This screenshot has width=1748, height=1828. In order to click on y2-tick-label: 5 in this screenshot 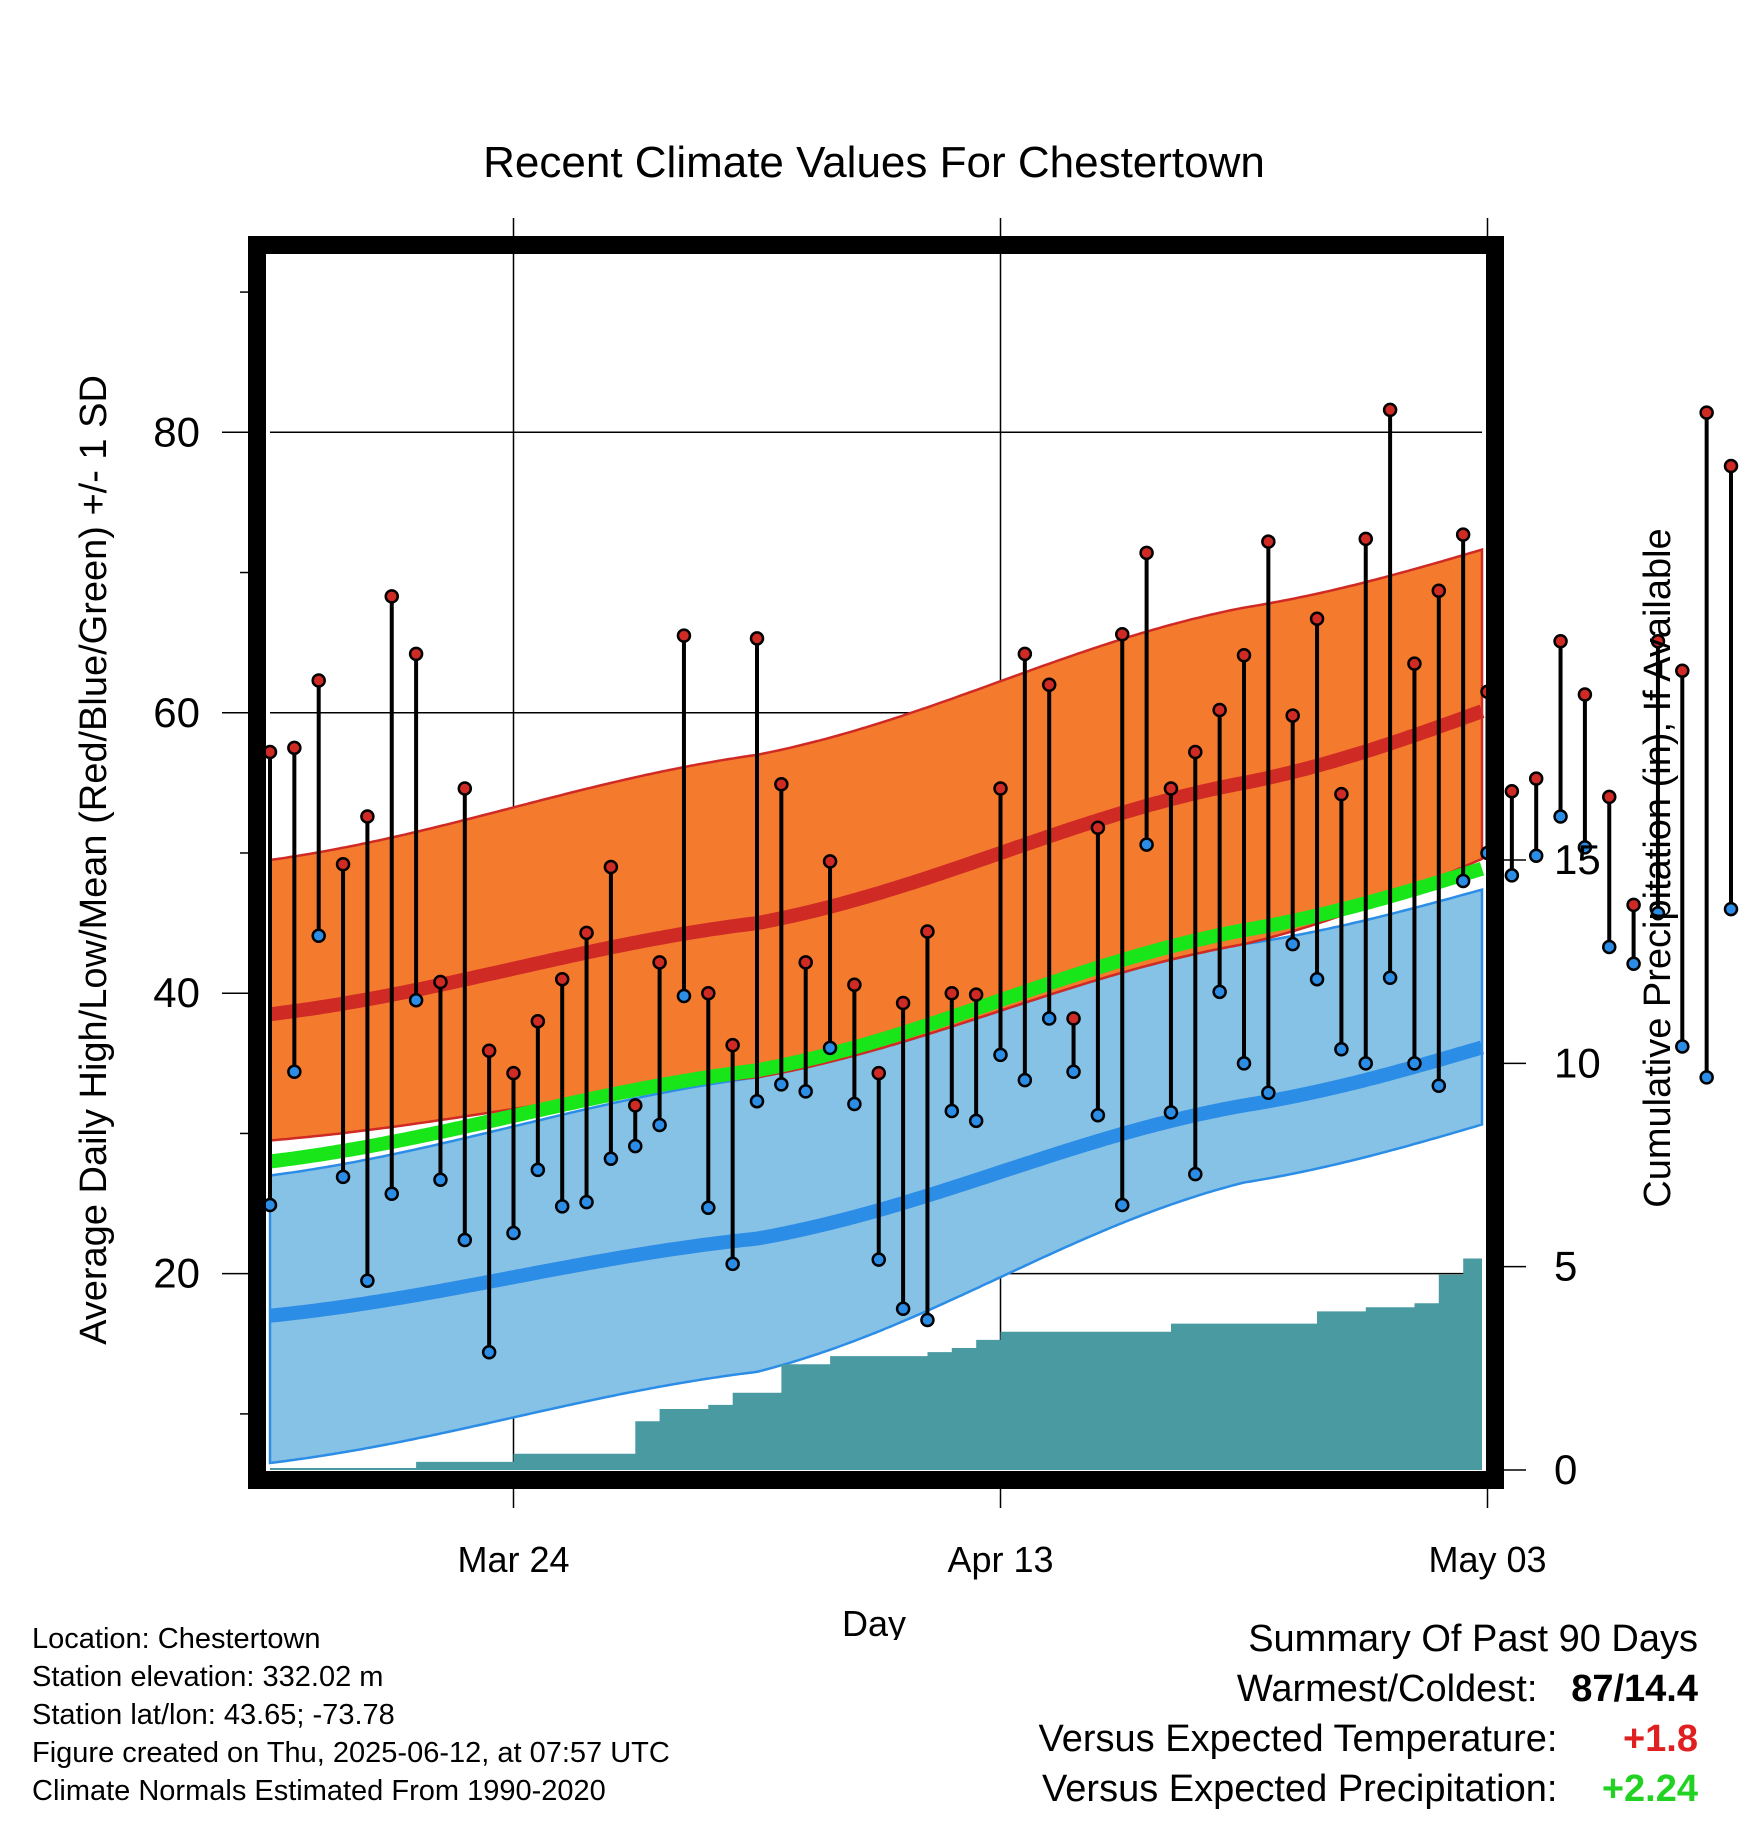, I will do `click(1565, 1266)`.